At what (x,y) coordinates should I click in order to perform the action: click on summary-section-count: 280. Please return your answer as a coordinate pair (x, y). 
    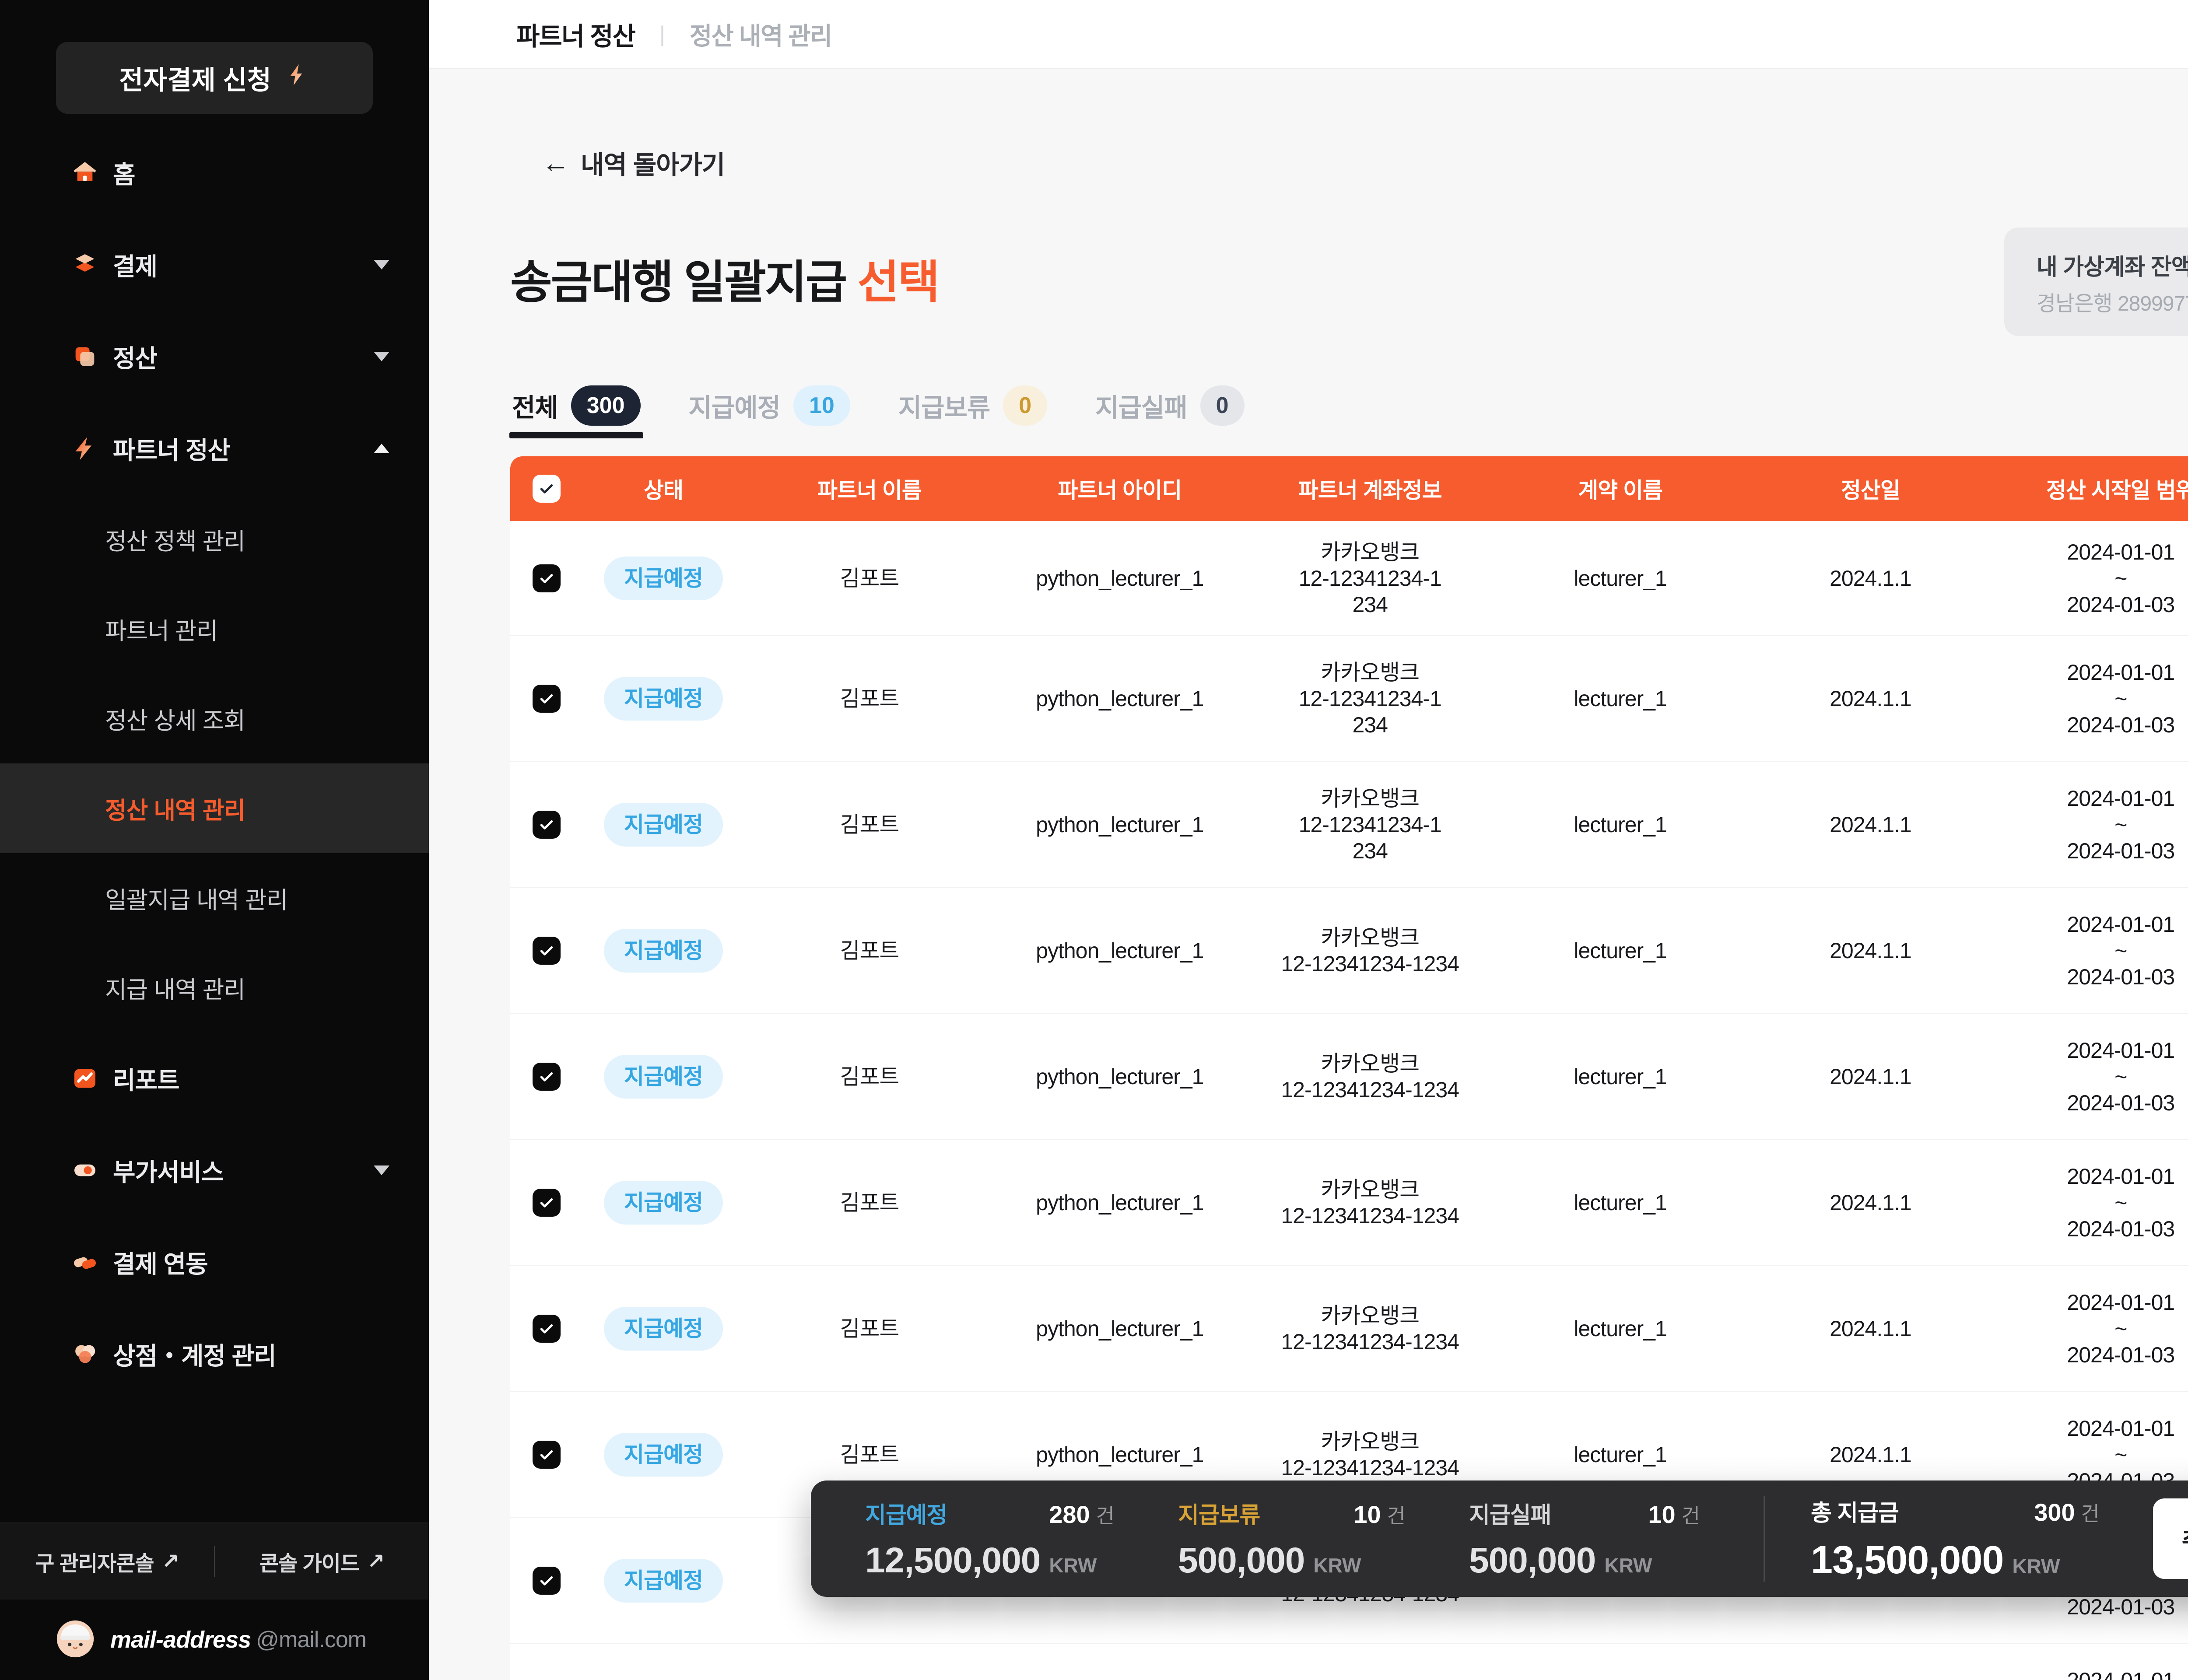
    Looking at the image, I should click on (1069, 1514).